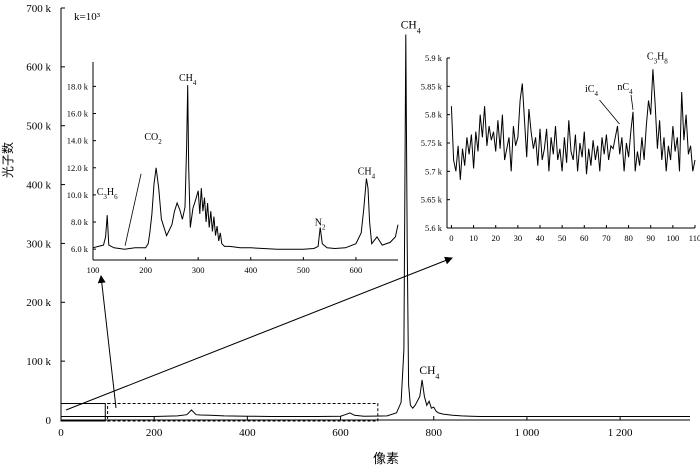 This screenshot has width=700, height=472. Describe the element at coordinates (432, 86) in the screenshot. I see `y-tick-label: 5.85 k` at that location.